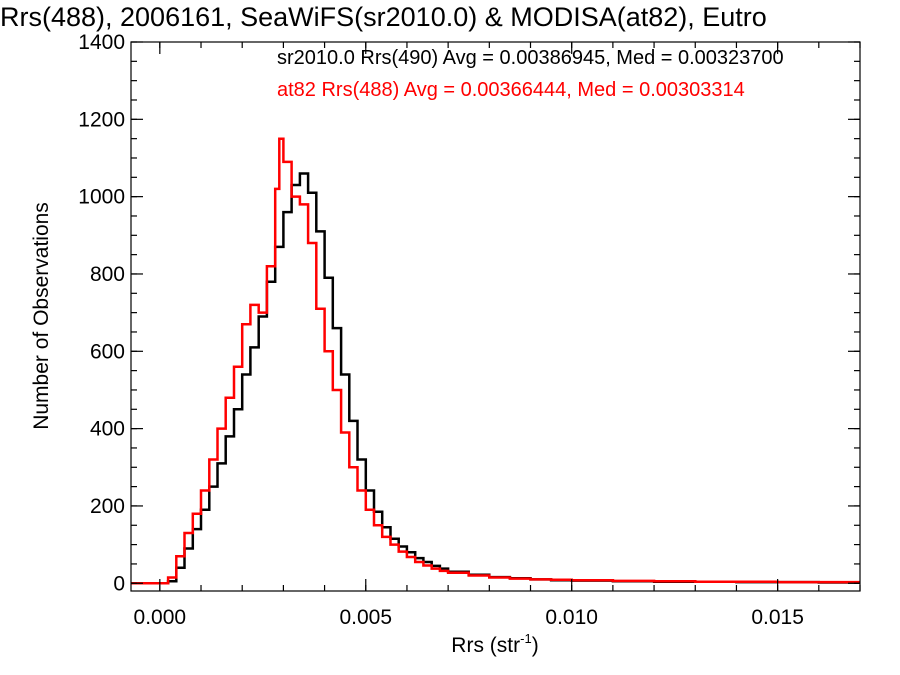  What do you see at coordinates (160, 617) in the screenshot?
I see `x-tick-label: 0.000` at bounding box center [160, 617].